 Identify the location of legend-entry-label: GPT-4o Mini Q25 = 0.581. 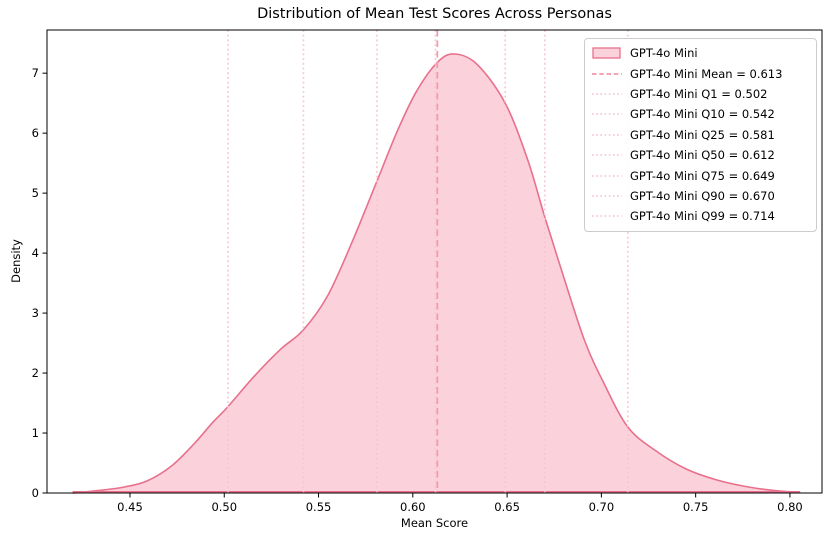
(702, 134).